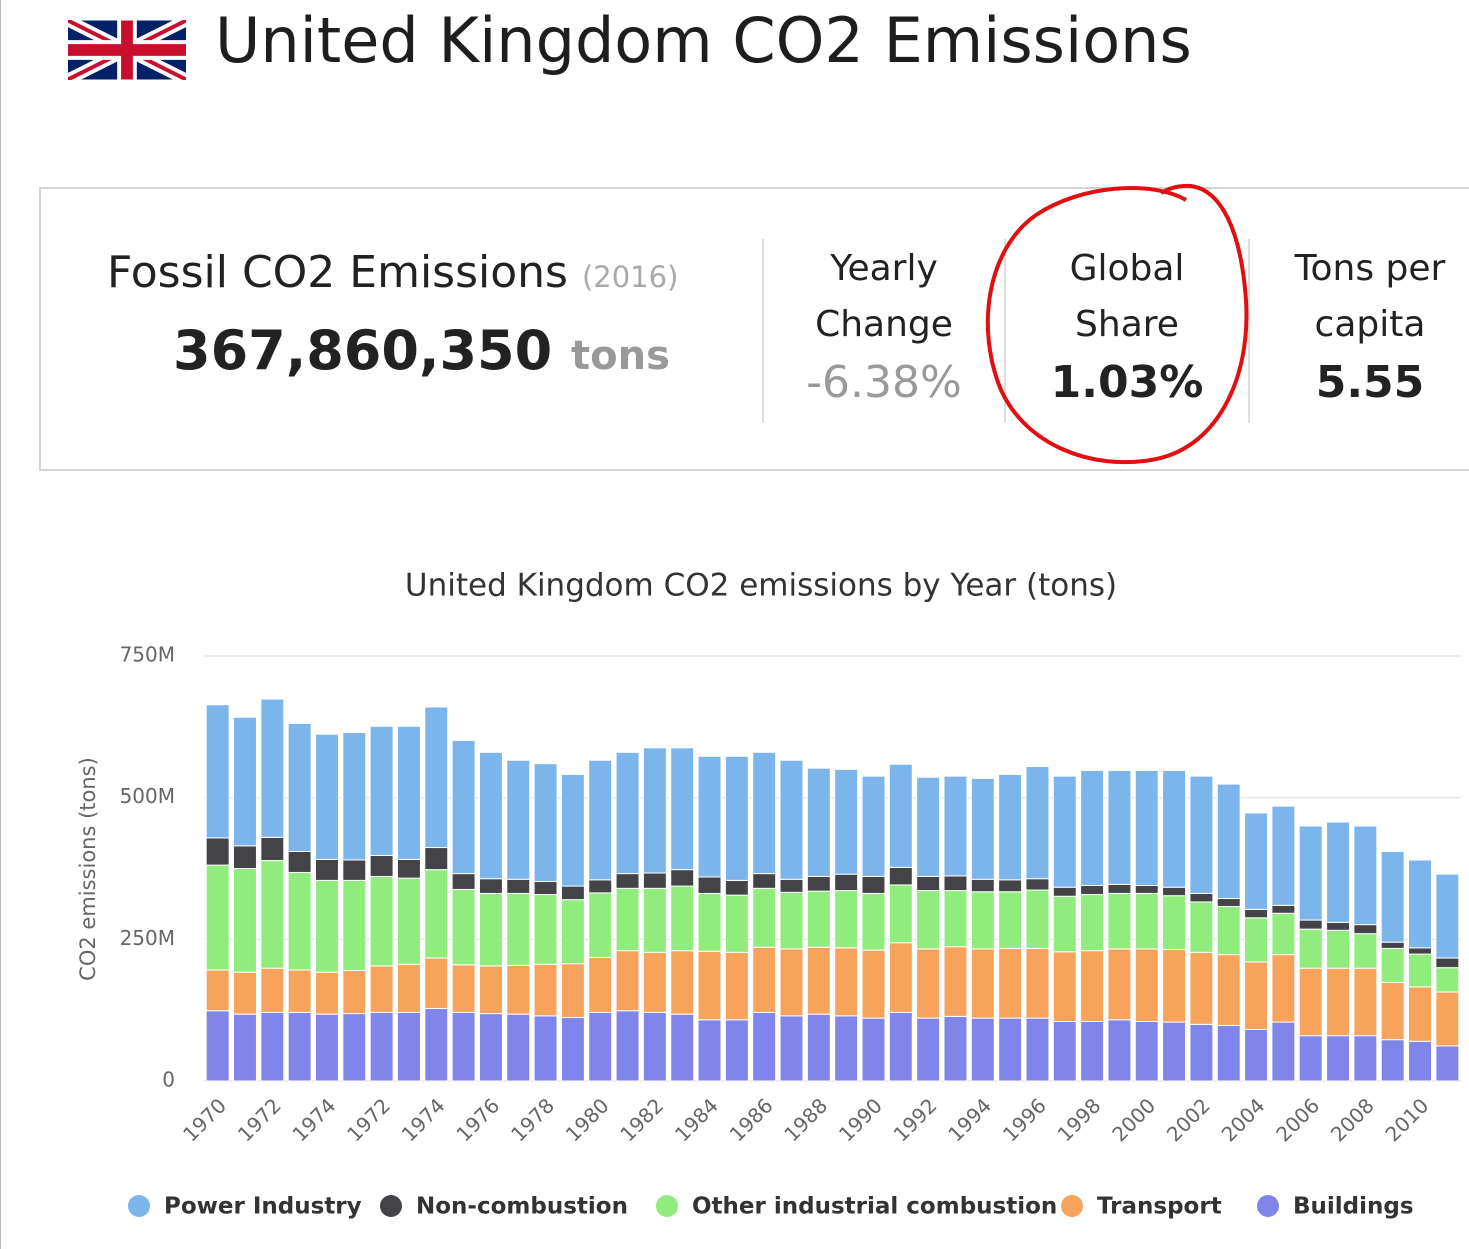 This screenshot has width=1469, height=1249. I want to click on stat-number: 367,860,350, so click(363, 350).